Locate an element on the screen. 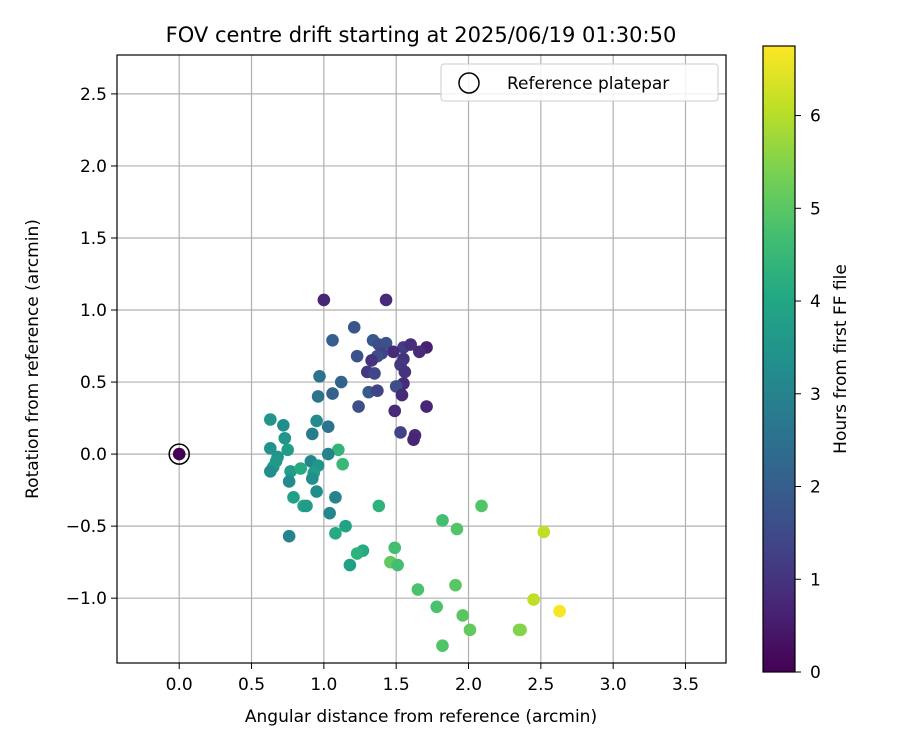  x-tick-label: 2.0 is located at coordinates (468, 685).